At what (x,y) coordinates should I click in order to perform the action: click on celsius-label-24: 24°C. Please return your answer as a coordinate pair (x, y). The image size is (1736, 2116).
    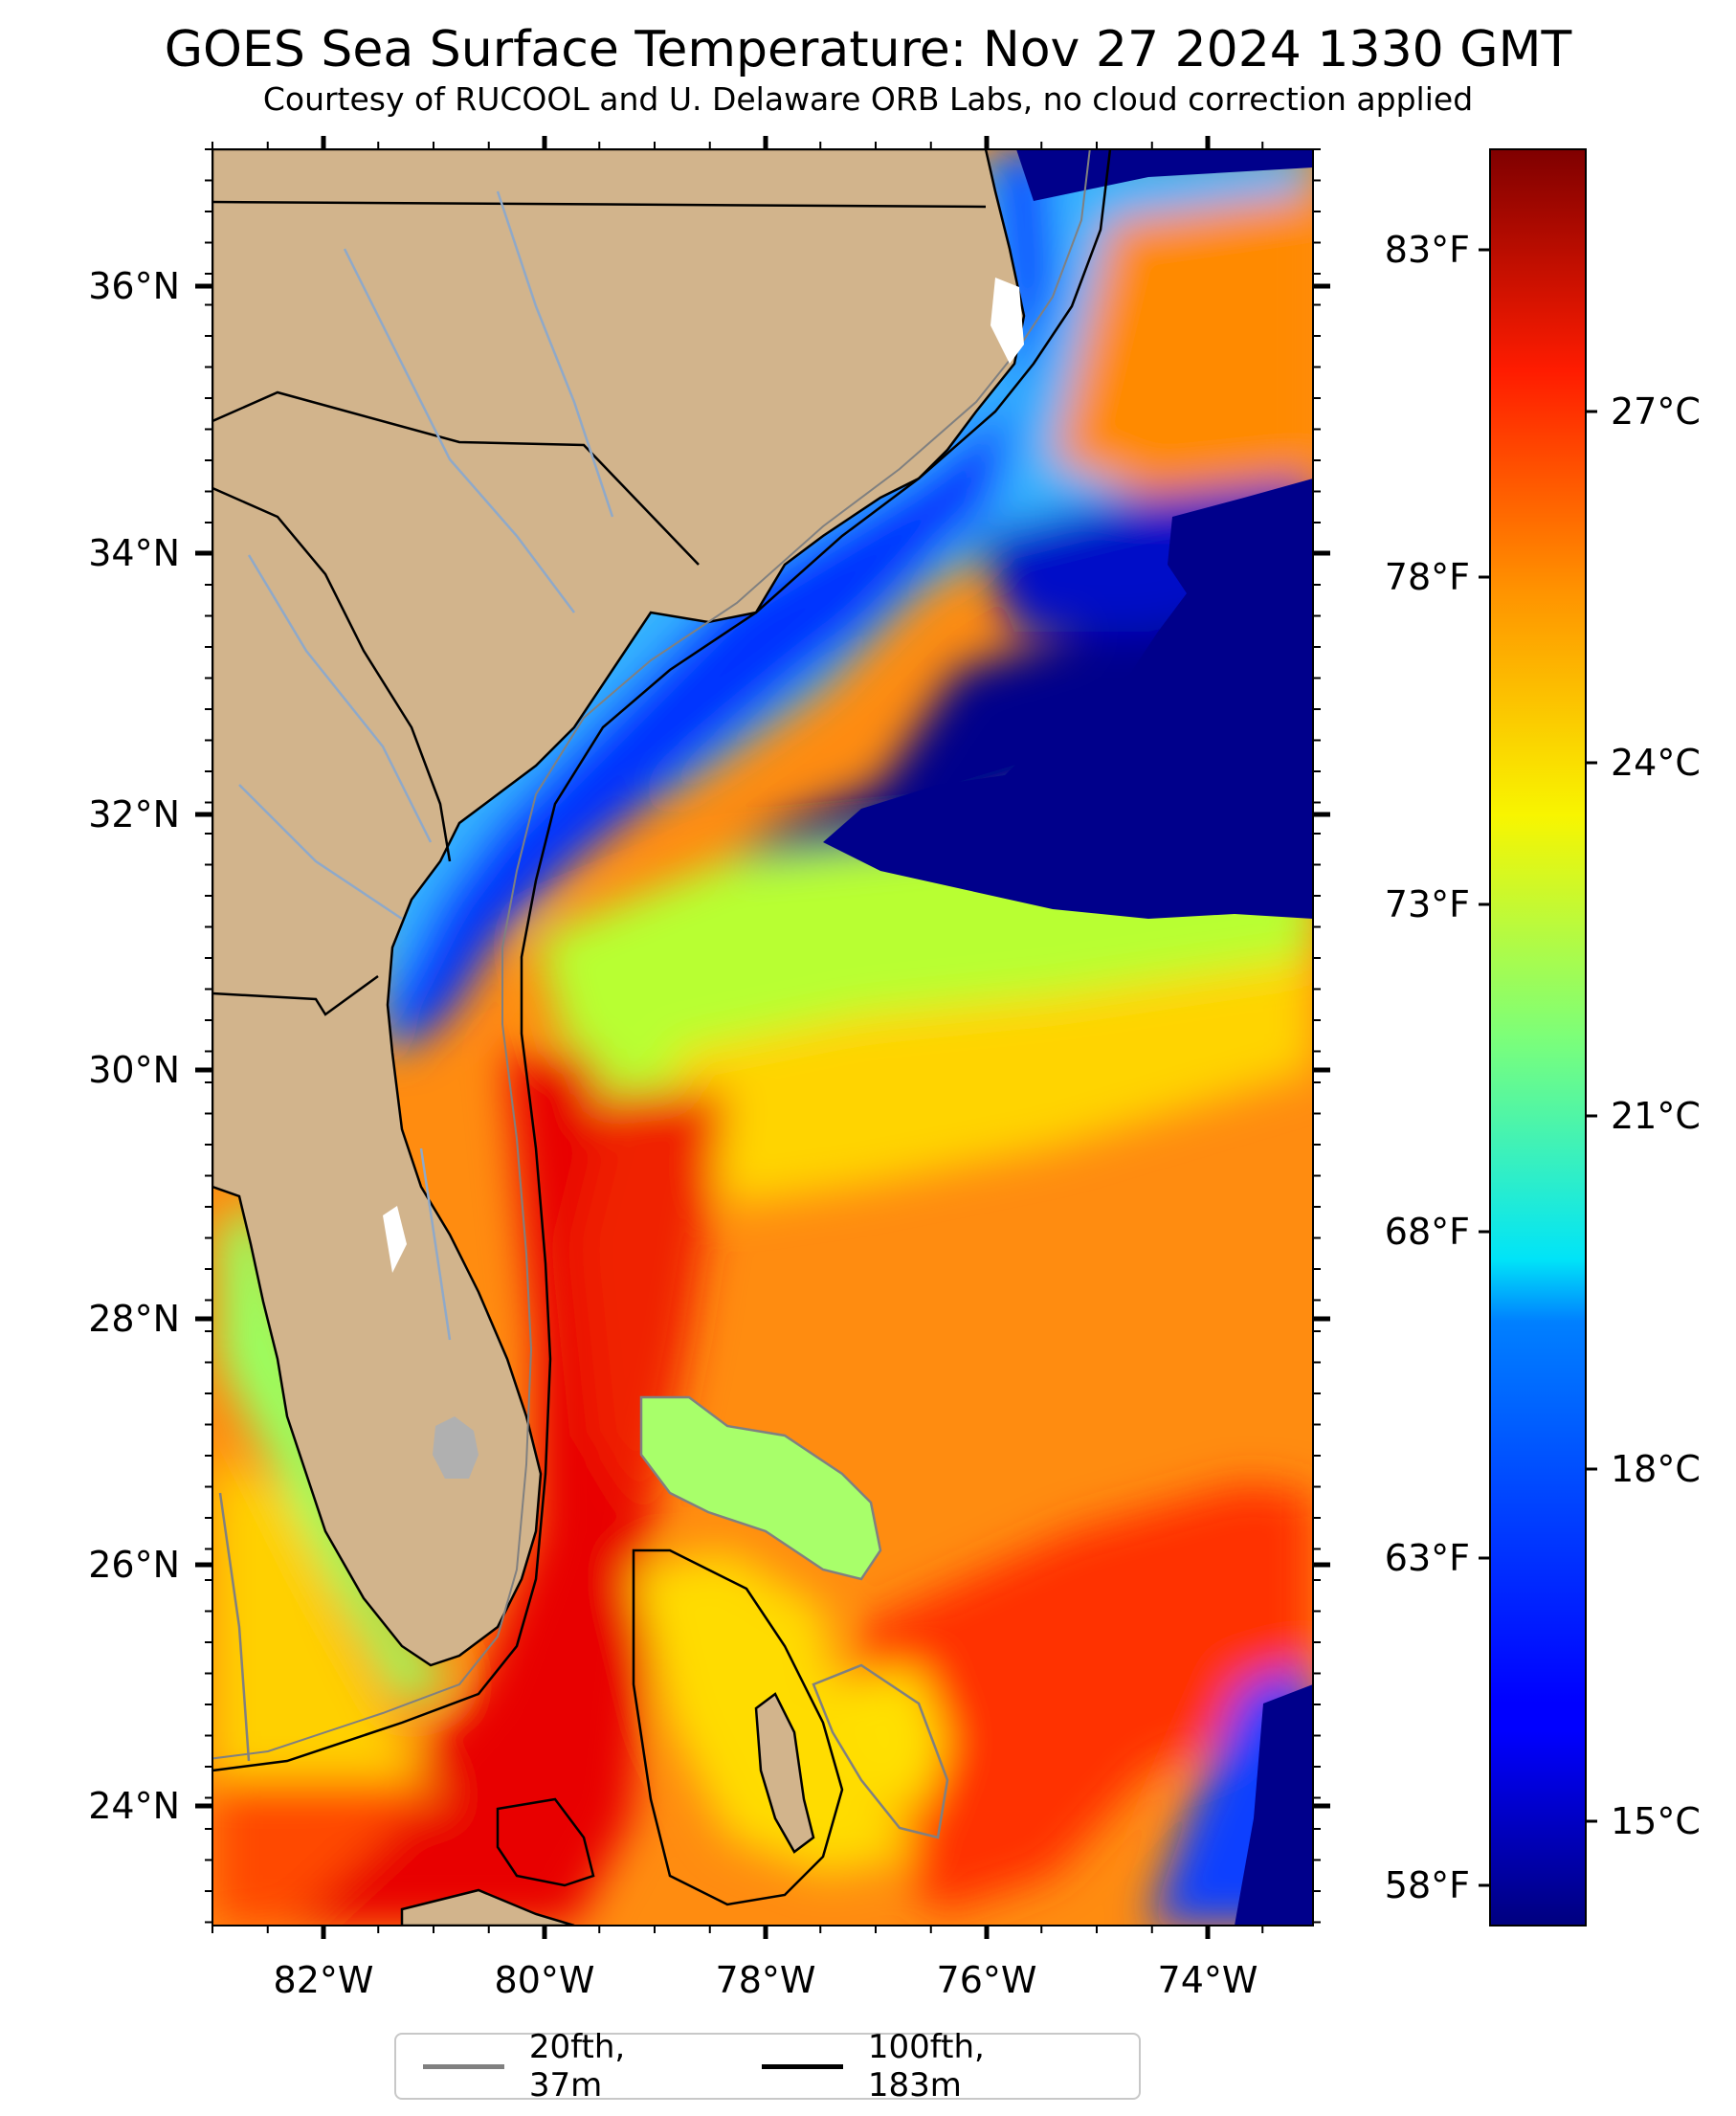
    Looking at the image, I should click on (1656, 763).